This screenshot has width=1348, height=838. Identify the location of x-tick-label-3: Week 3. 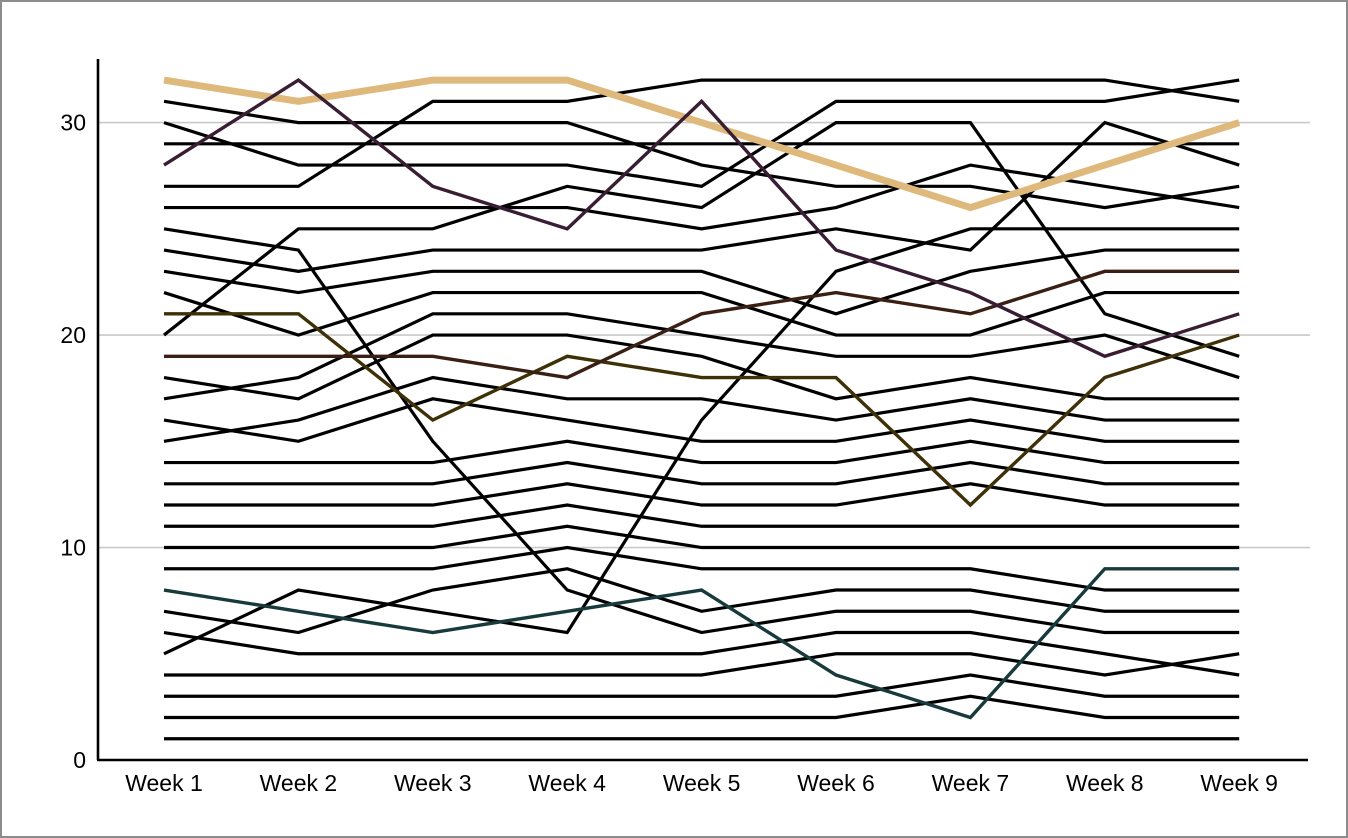
(433, 783).